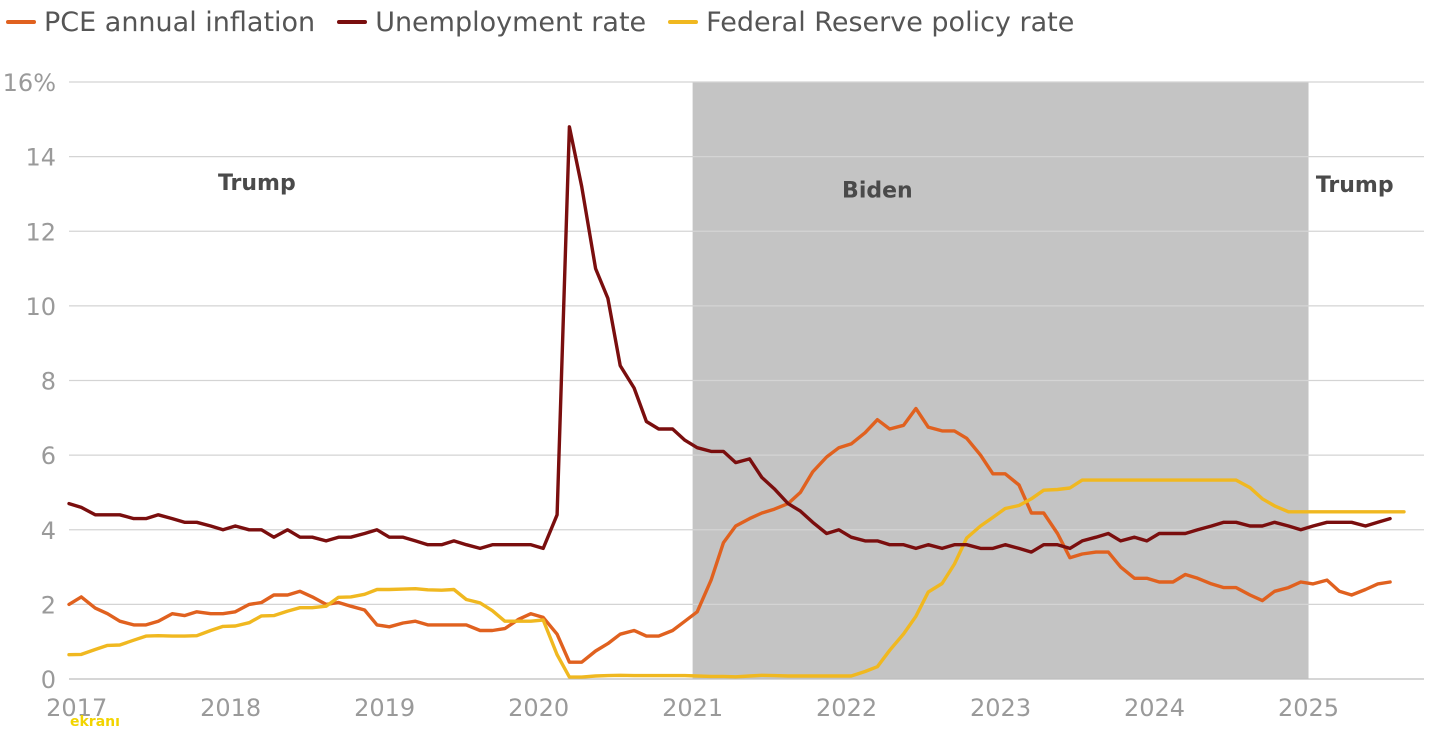 The image size is (1435, 736). Describe the element at coordinates (40, 307) in the screenshot. I see `y-tick-label: 10` at that location.